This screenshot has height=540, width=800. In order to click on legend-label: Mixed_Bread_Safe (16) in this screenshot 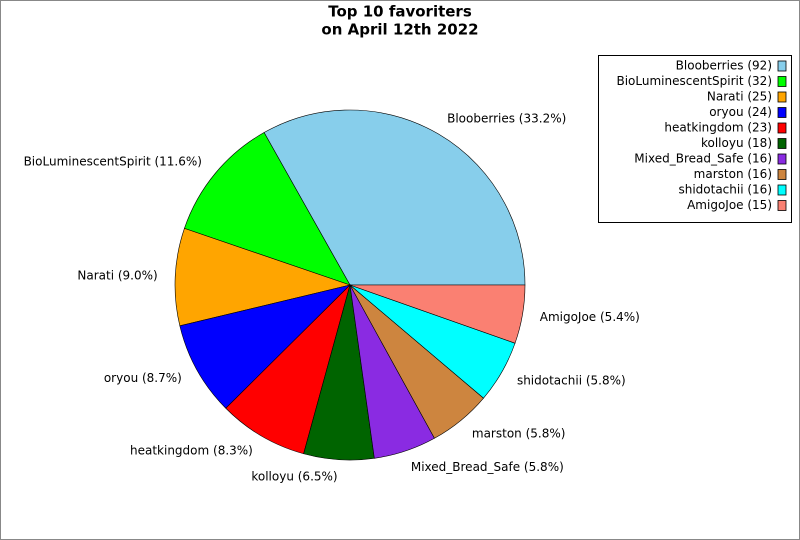, I will do `click(703, 159)`.